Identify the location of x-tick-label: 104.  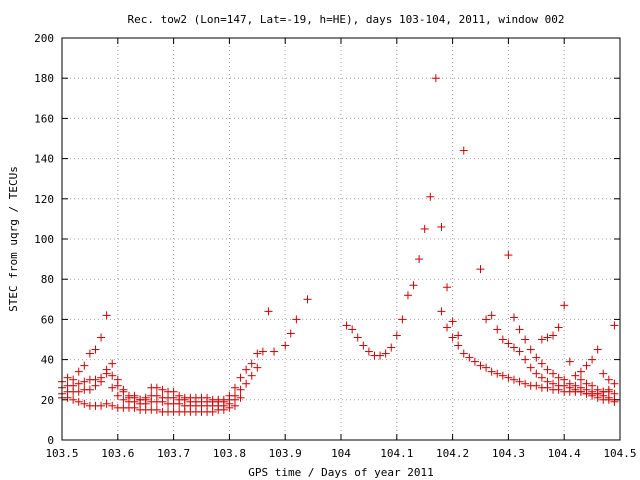
(341, 453).